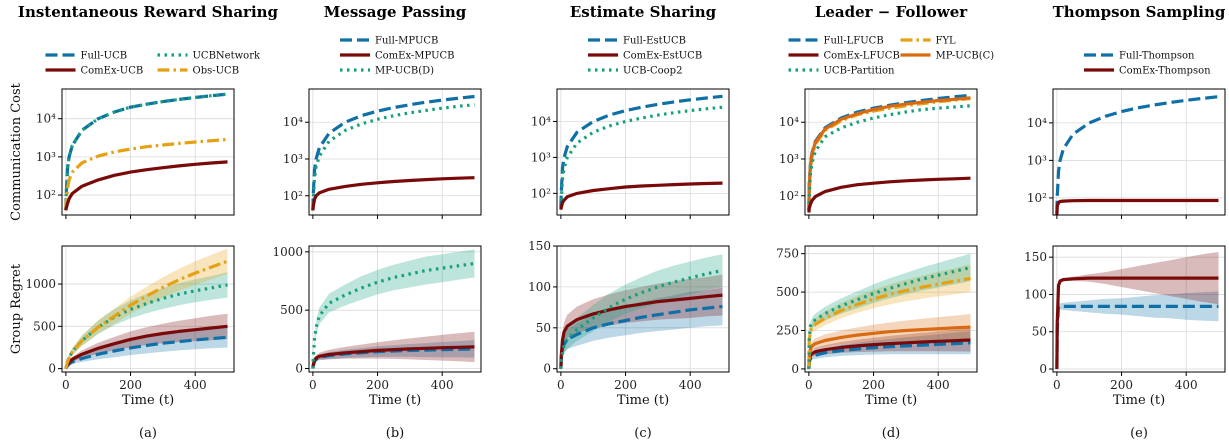 Image resolution: width=1229 pixels, height=442 pixels. Describe the element at coordinates (662, 56) in the screenshot. I see `legend-label: ComEx-EstUCB` at that location.